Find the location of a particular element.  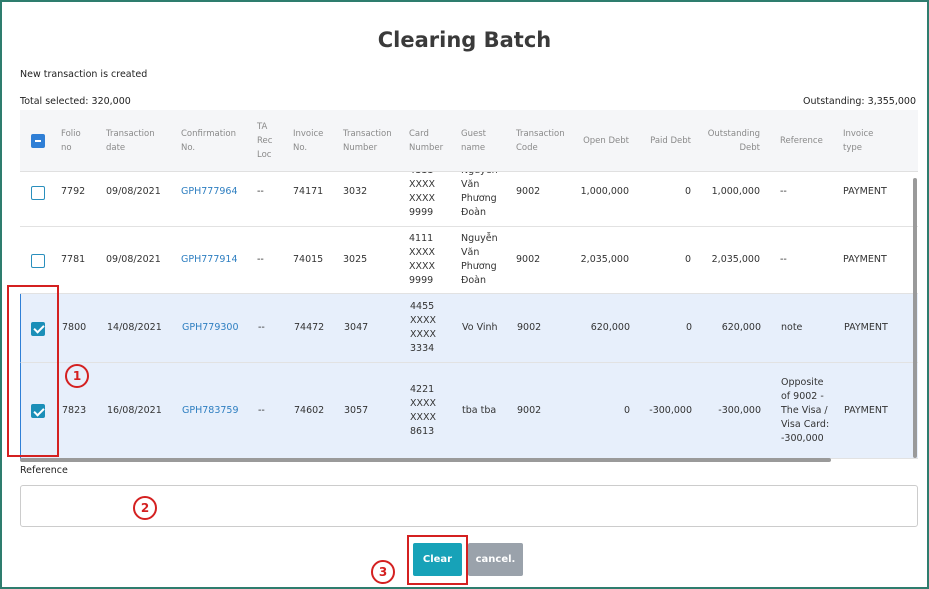

table-cell: note is located at coordinates (792, 327).